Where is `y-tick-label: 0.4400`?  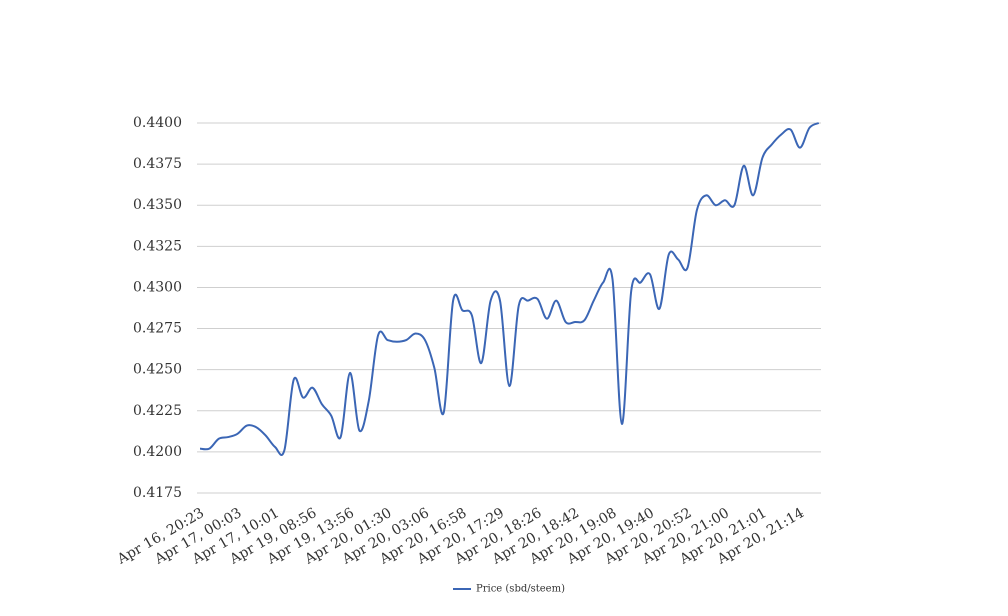
y-tick-label: 0.4400 is located at coordinates (157, 123).